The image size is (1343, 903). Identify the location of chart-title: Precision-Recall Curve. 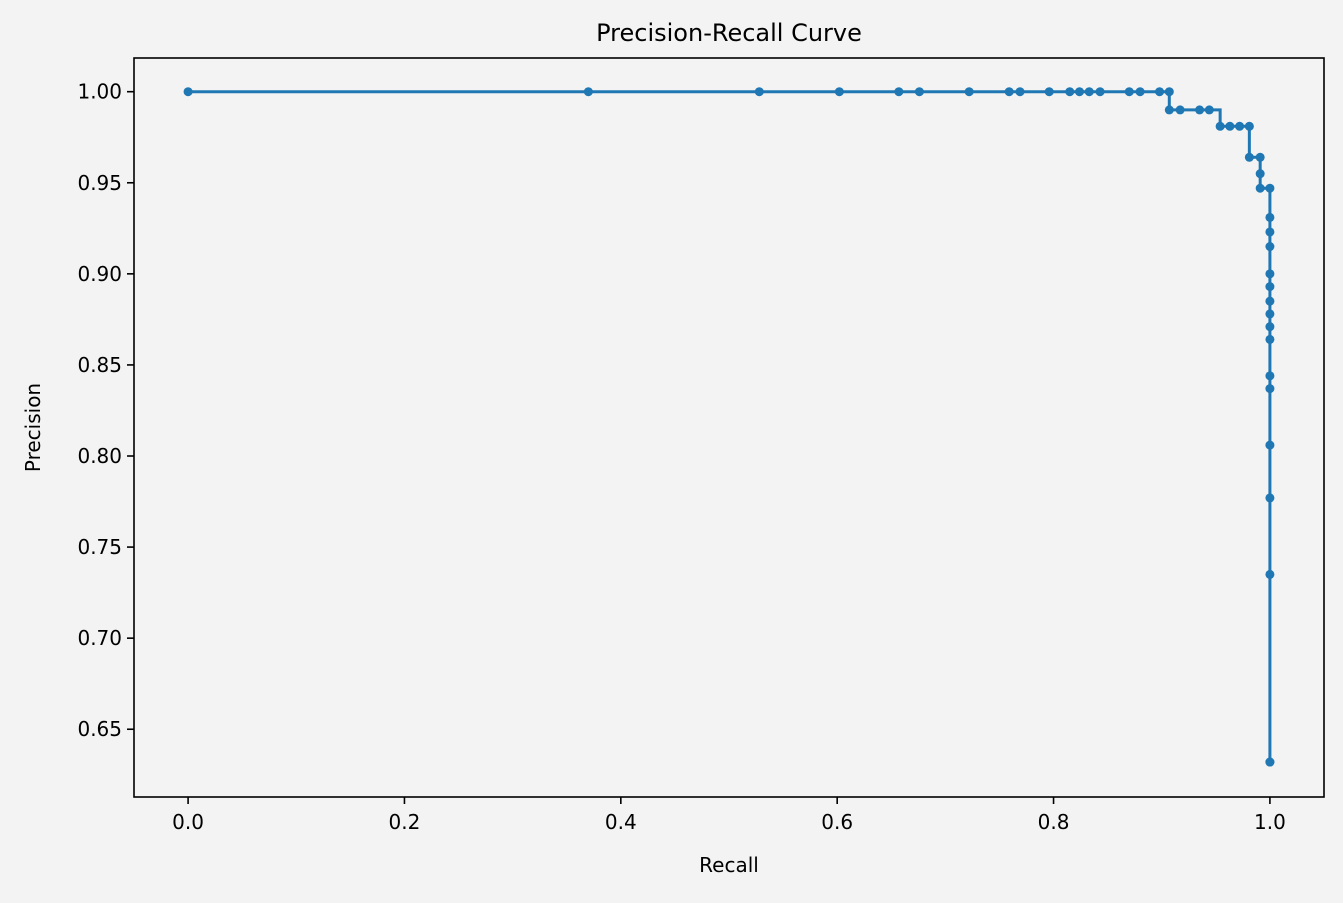
(729, 33).